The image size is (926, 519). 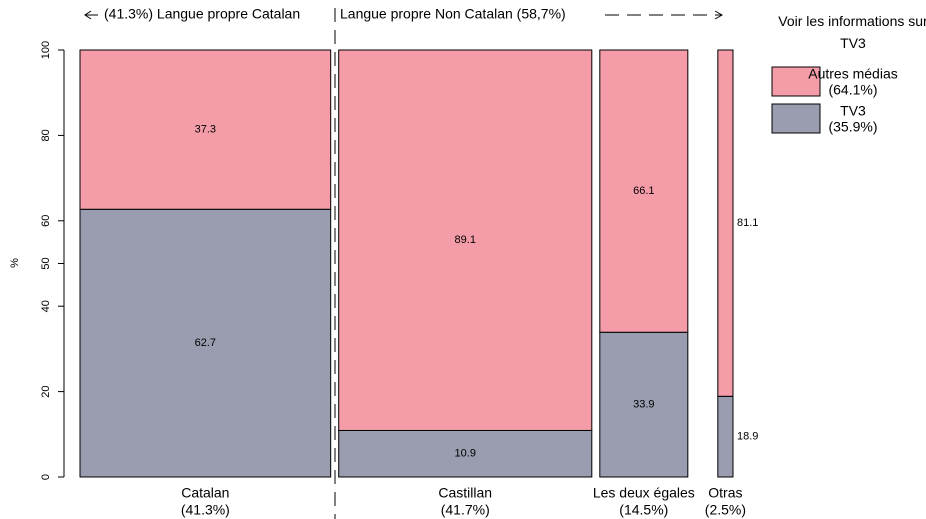 What do you see at coordinates (644, 493) in the screenshot?
I see `x-tick-label: Les deux égales` at bounding box center [644, 493].